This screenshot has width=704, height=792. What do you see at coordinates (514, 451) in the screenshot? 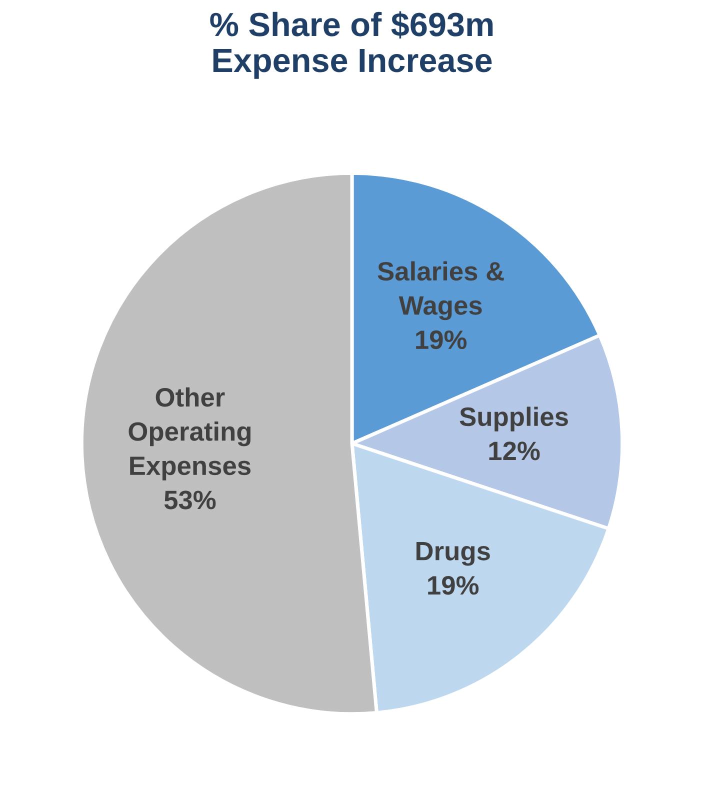
I see `data-label: 12%` at bounding box center [514, 451].